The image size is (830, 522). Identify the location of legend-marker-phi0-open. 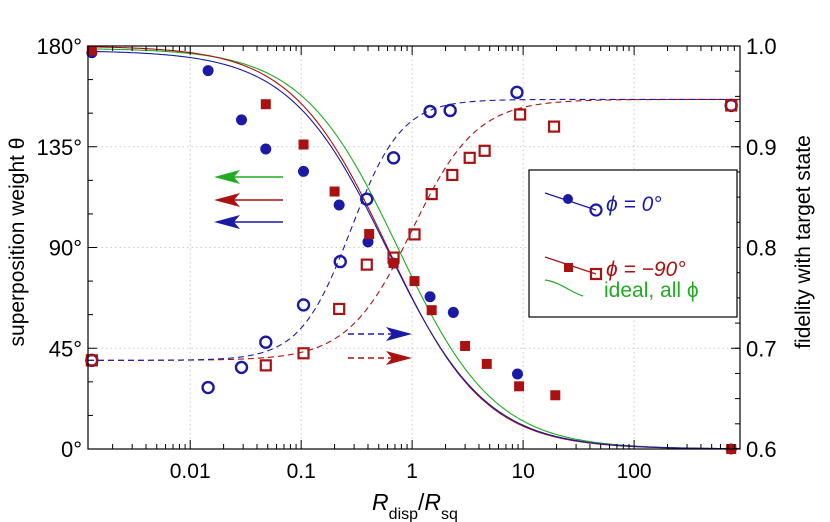
(596, 210).